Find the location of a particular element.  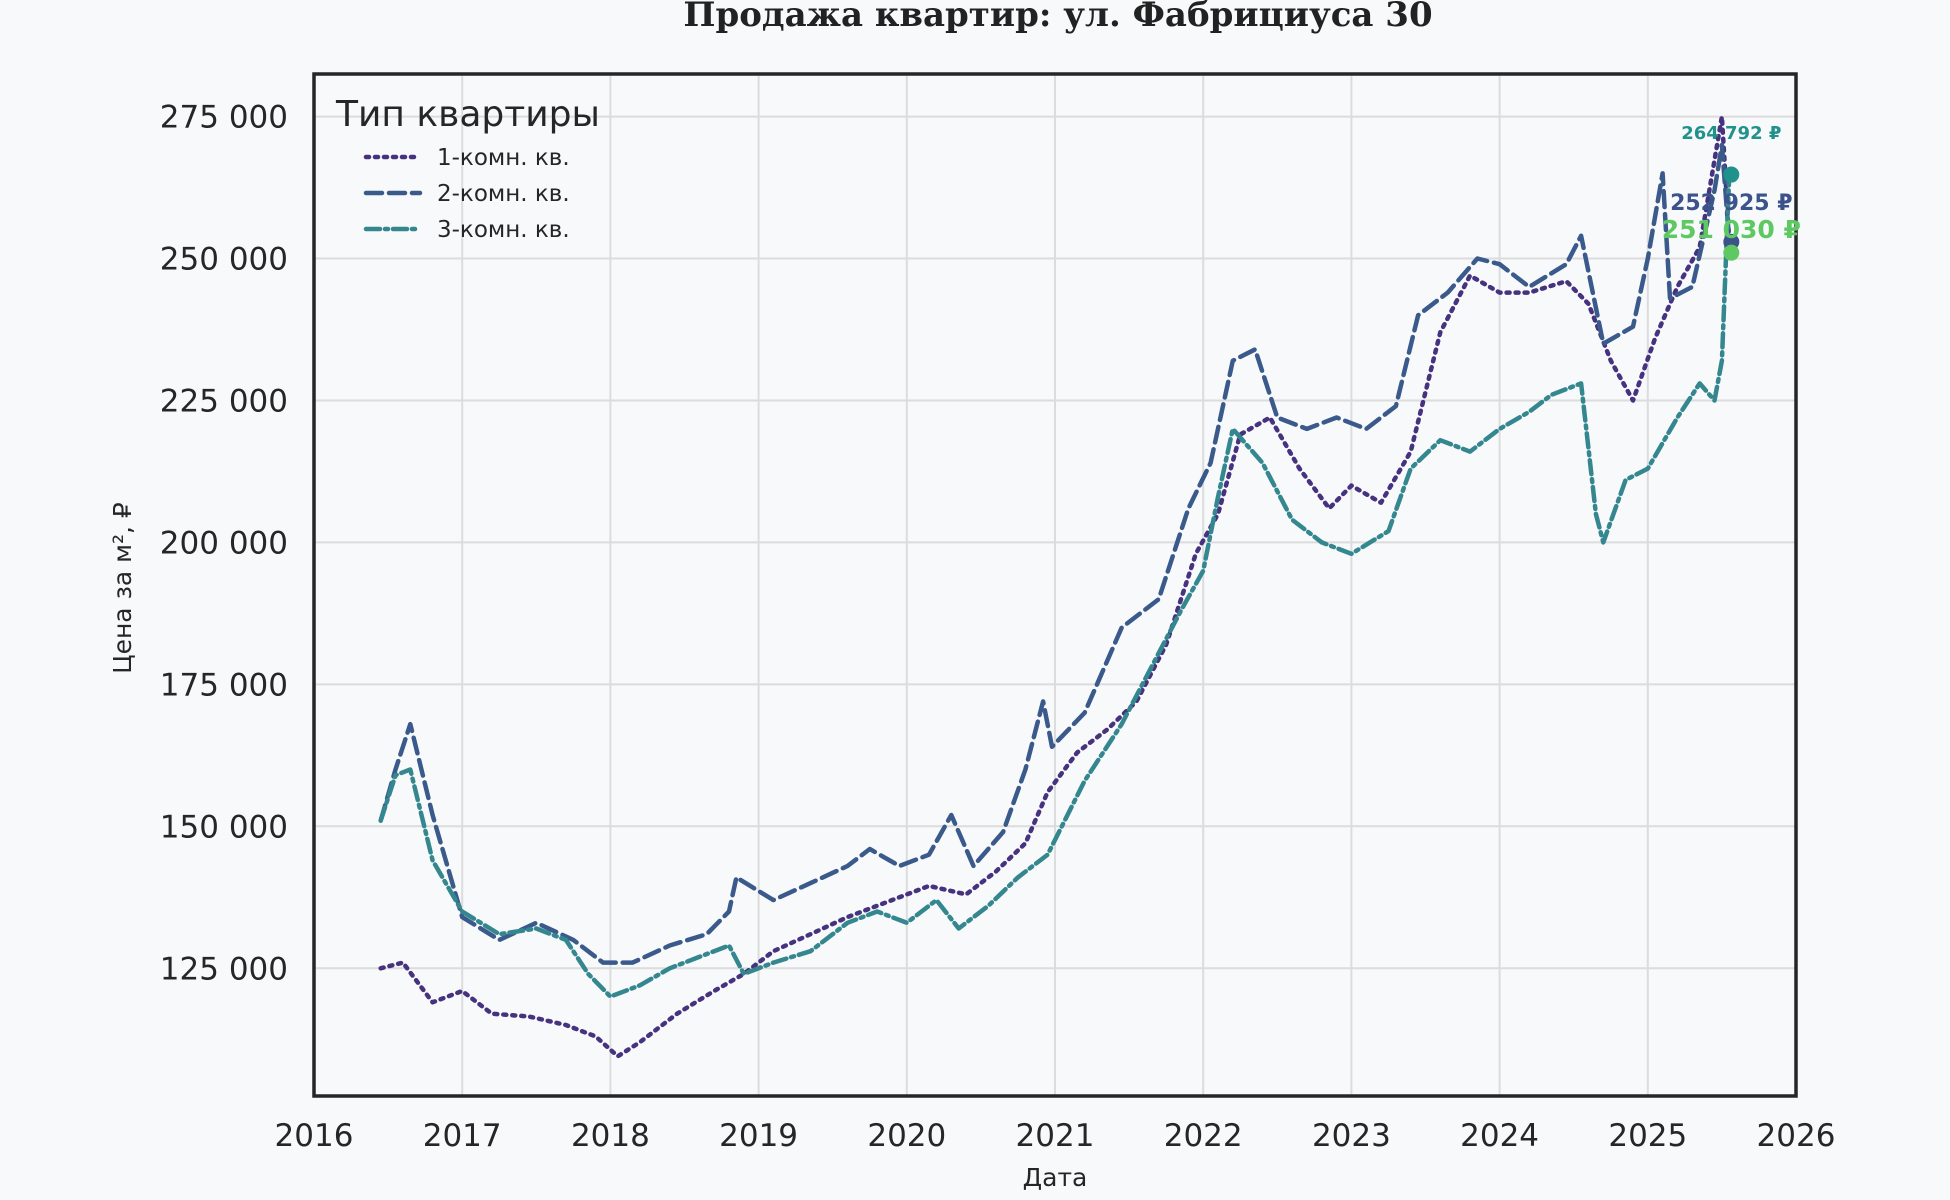

chart-title: Продажа квартир: ул. Фабрициуса 30 is located at coordinates (1057, 17).